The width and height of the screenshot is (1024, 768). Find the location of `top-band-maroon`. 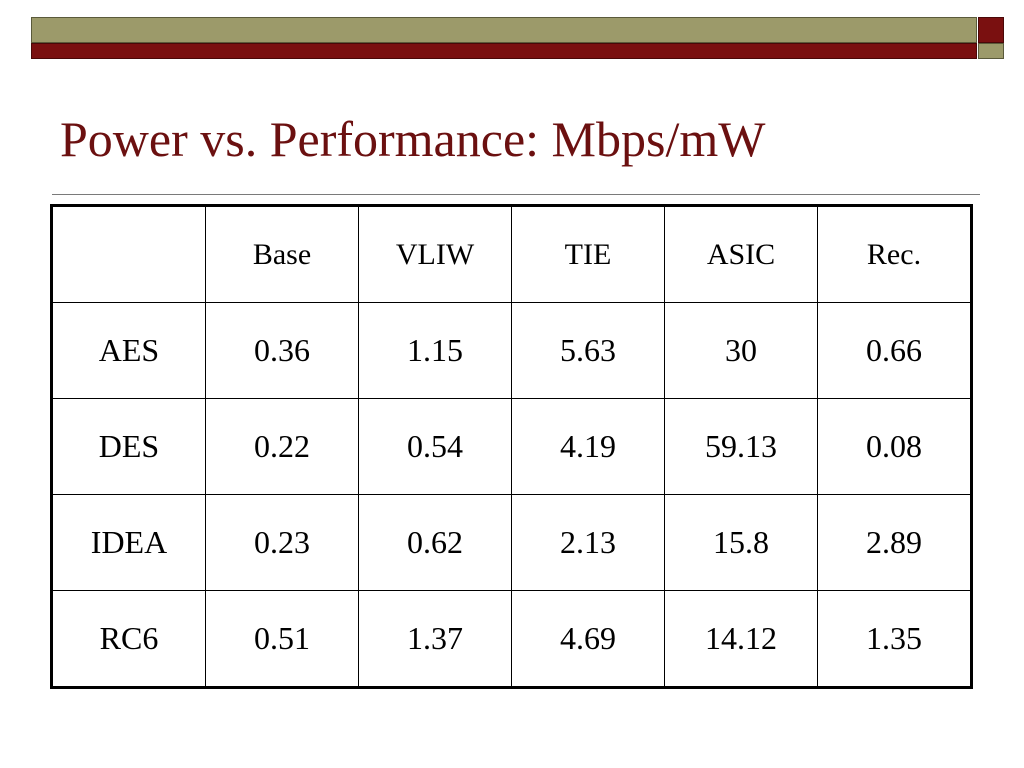

top-band-maroon is located at coordinates (504, 51).